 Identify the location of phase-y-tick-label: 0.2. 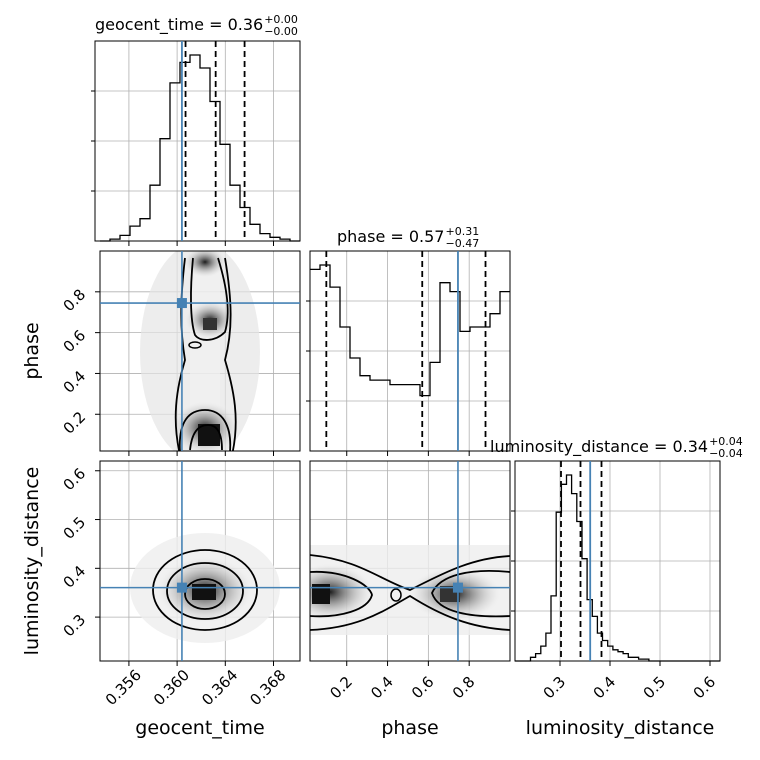
(75, 423).